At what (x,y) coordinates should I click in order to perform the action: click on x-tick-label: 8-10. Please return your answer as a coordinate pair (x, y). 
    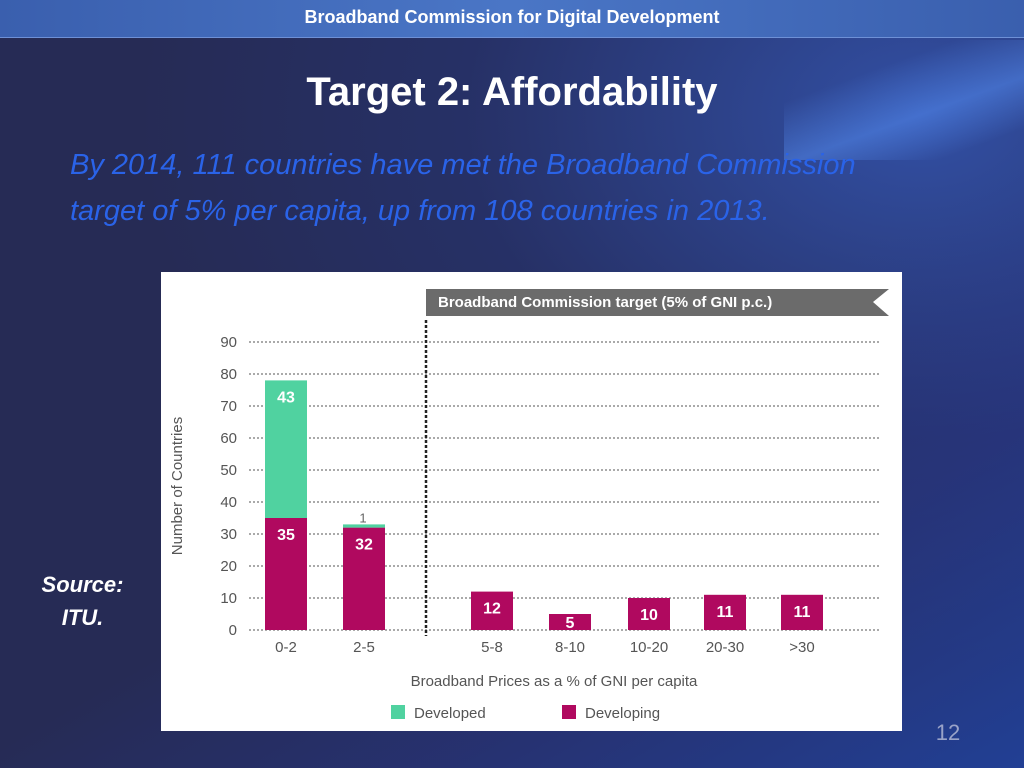
    Looking at the image, I should click on (570, 647).